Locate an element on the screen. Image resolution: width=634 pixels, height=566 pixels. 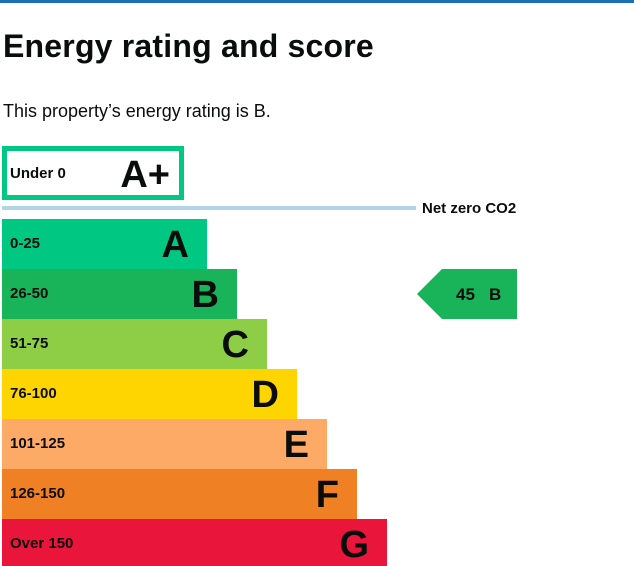
band-f-bar is located at coordinates (179, 494).